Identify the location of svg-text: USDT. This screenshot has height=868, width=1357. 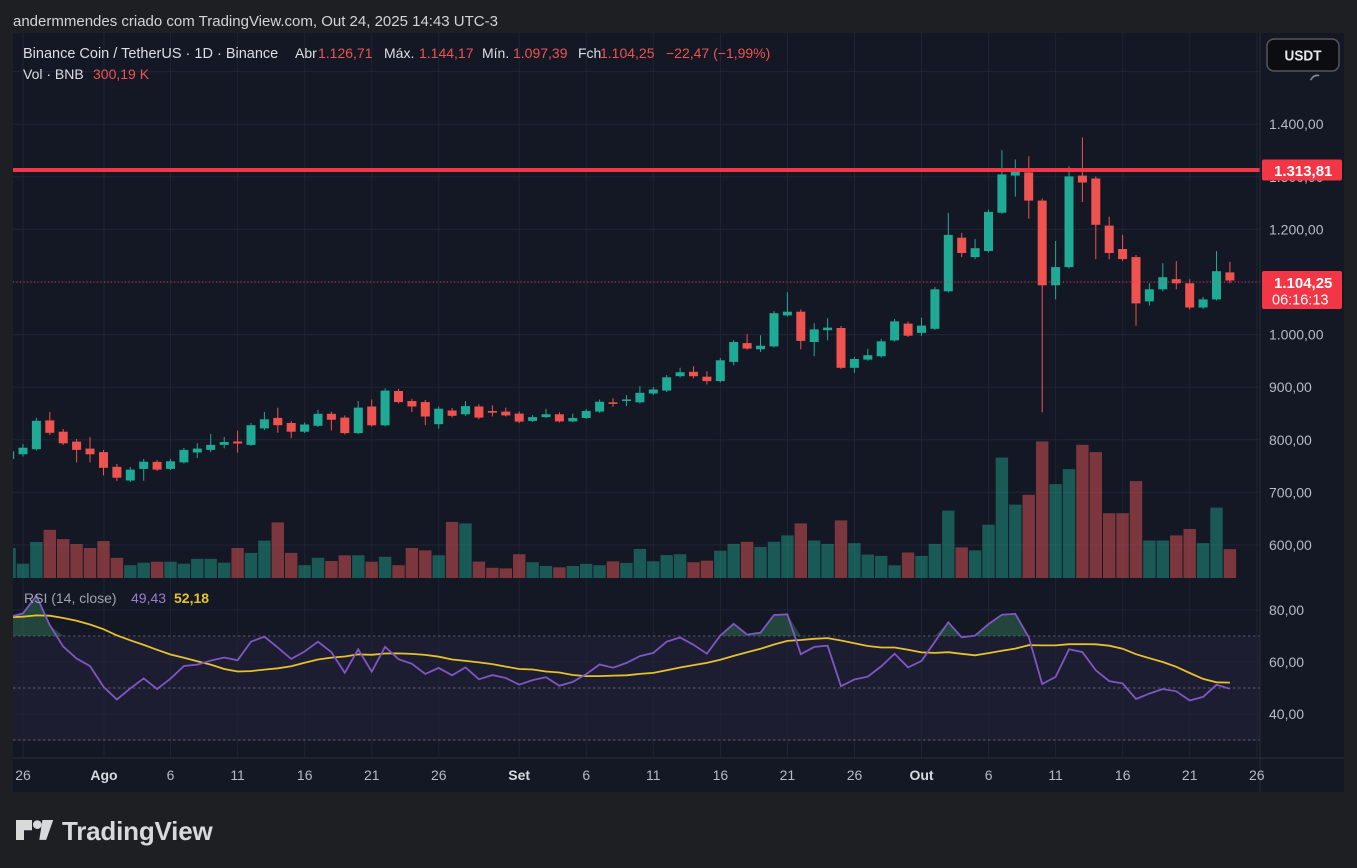
(1303, 56).